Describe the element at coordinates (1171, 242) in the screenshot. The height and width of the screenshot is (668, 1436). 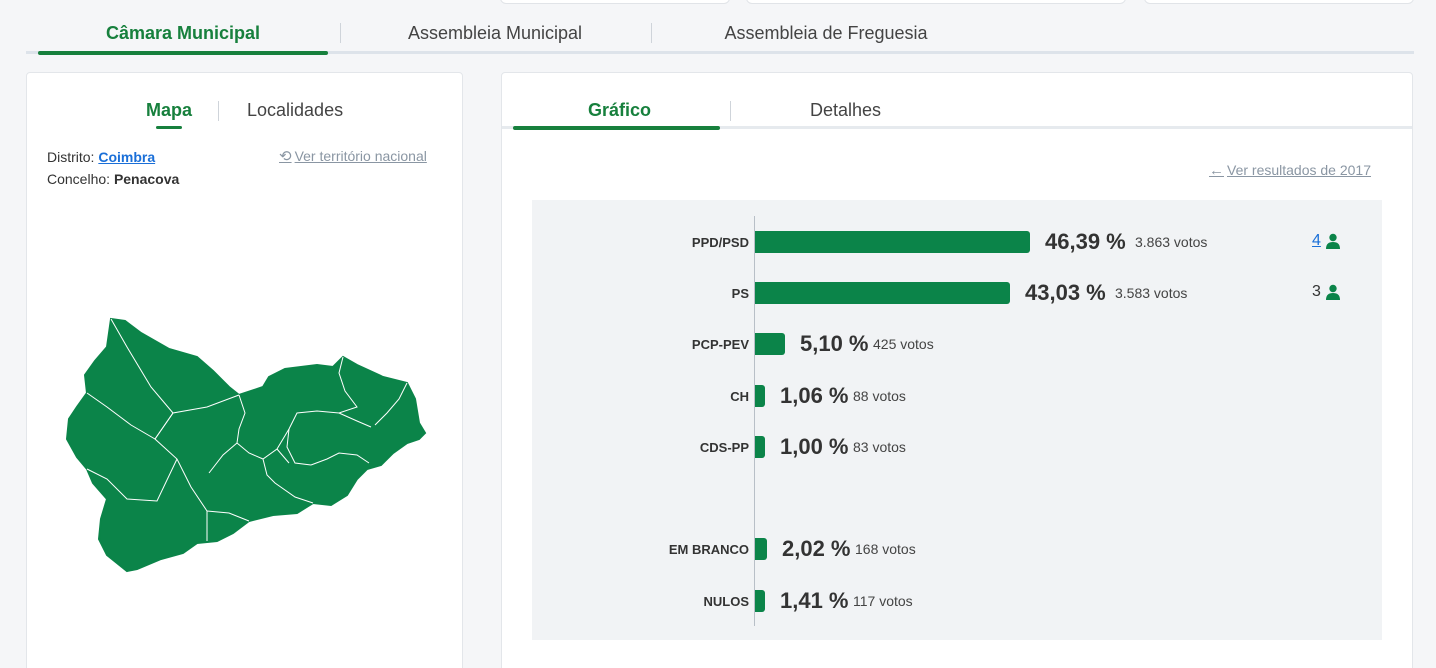
I see `votes-label: 3.863 votos` at that location.